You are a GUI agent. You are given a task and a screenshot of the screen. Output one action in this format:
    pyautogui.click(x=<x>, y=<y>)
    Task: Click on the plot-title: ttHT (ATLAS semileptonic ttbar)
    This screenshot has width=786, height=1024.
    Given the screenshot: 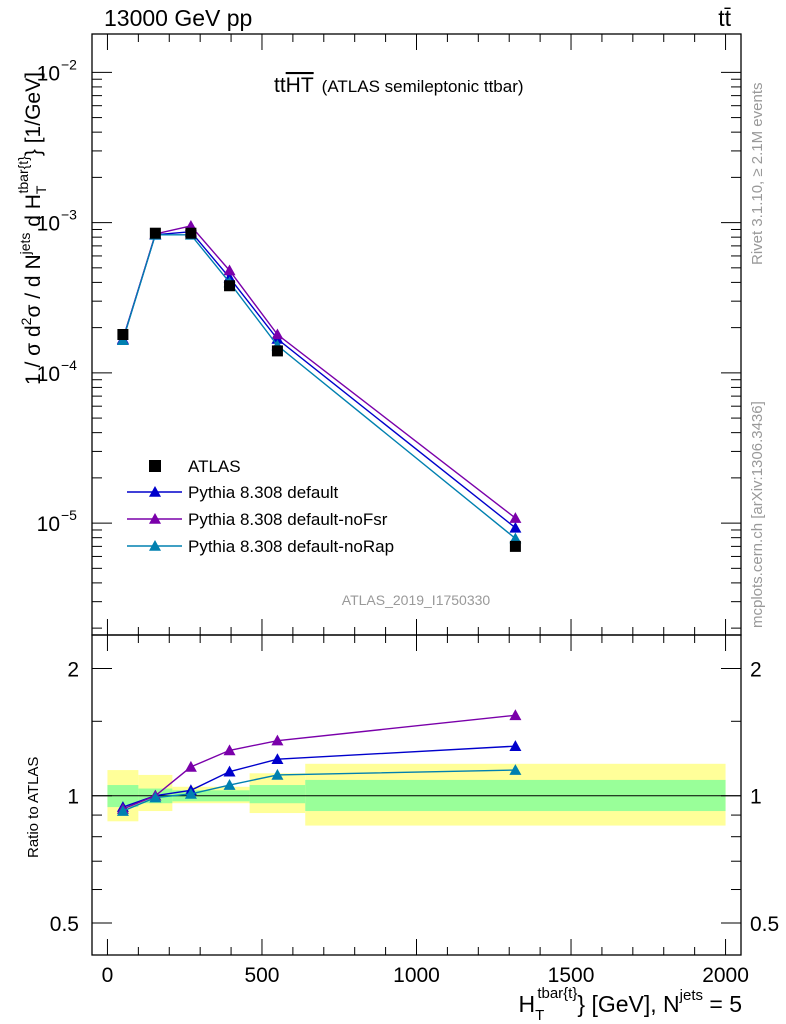 What is the action you would take?
    pyautogui.click(x=399, y=85)
    